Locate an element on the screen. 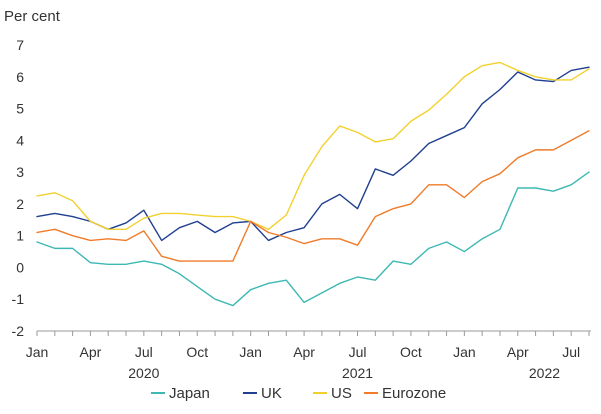 The width and height of the screenshot is (601, 414). legend-label-uk: UK is located at coordinates (271, 393).